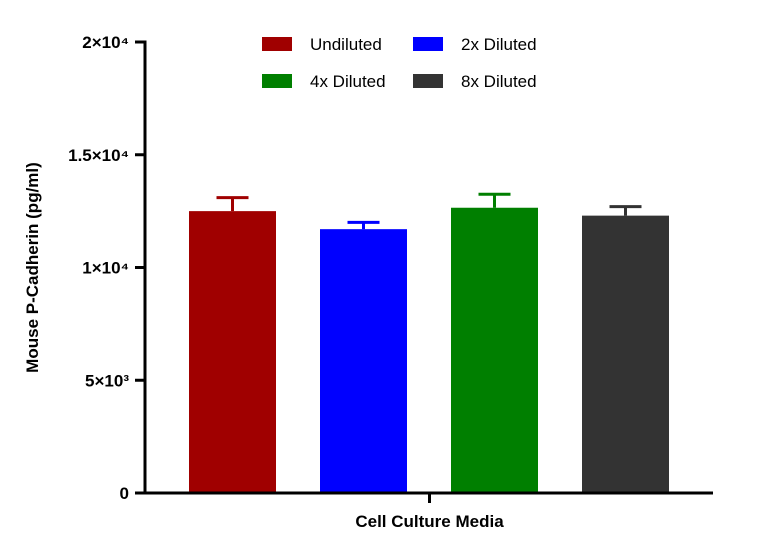 Image resolution: width=776 pixels, height=552 pixels. What do you see at coordinates (105, 42) in the screenshot?
I see `y-tick-label: 2×10⁴` at bounding box center [105, 42].